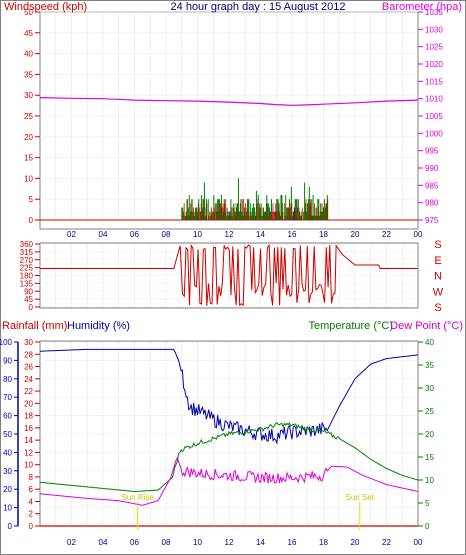 This screenshot has height=555, width=466. What do you see at coordinates (434, 133) in the screenshot?
I see `barometer-tick-label: 1000` at bounding box center [434, 133].